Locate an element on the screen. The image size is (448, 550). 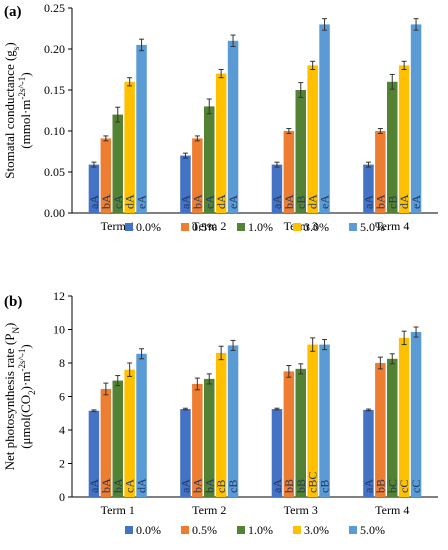
y-tick-label: 0.00 is located at coordinates (54, 213).